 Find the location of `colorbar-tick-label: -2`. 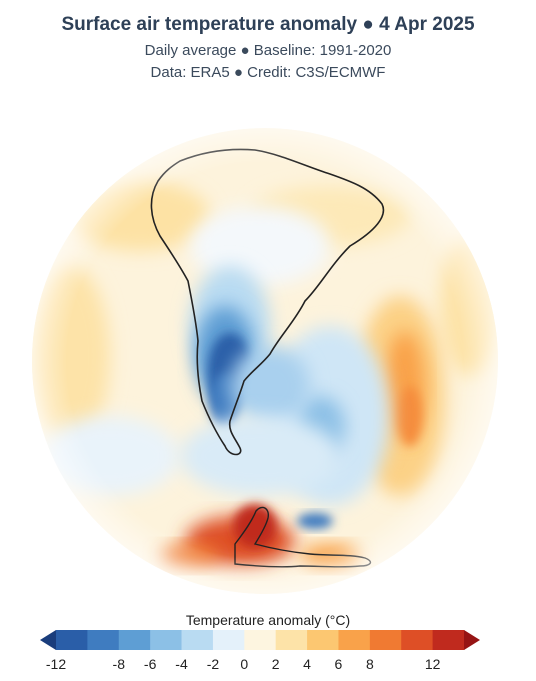

colorbar-tick-label: -2 is located at coordinates (213, 664).